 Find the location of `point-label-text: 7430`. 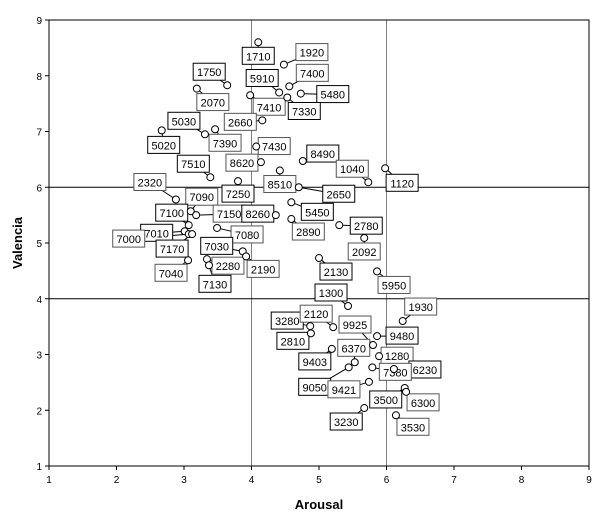

point-label-text: 7430 is located at coordinates (274, 148).